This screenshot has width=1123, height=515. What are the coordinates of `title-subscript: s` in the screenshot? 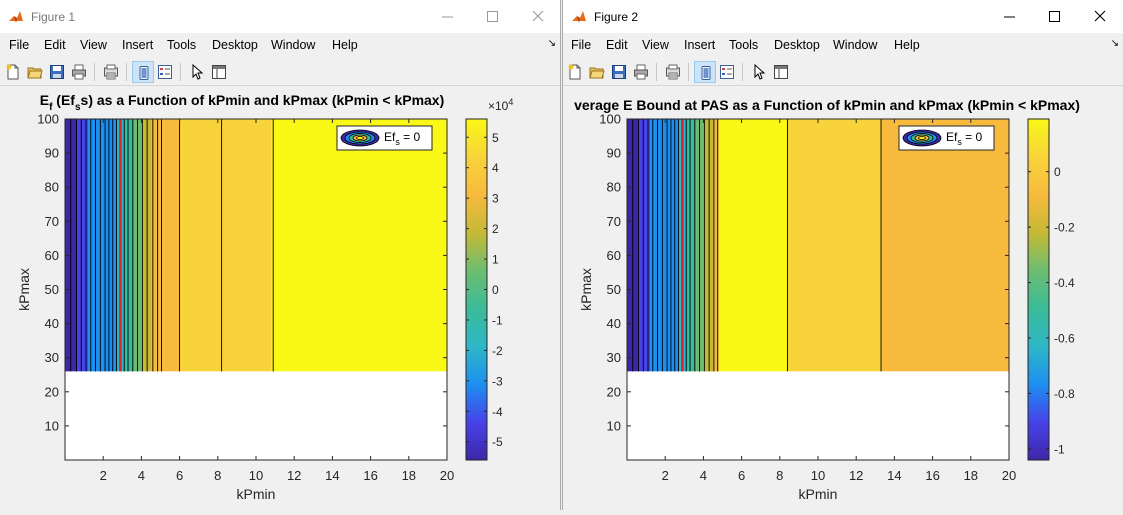 It's located at (78, 107).